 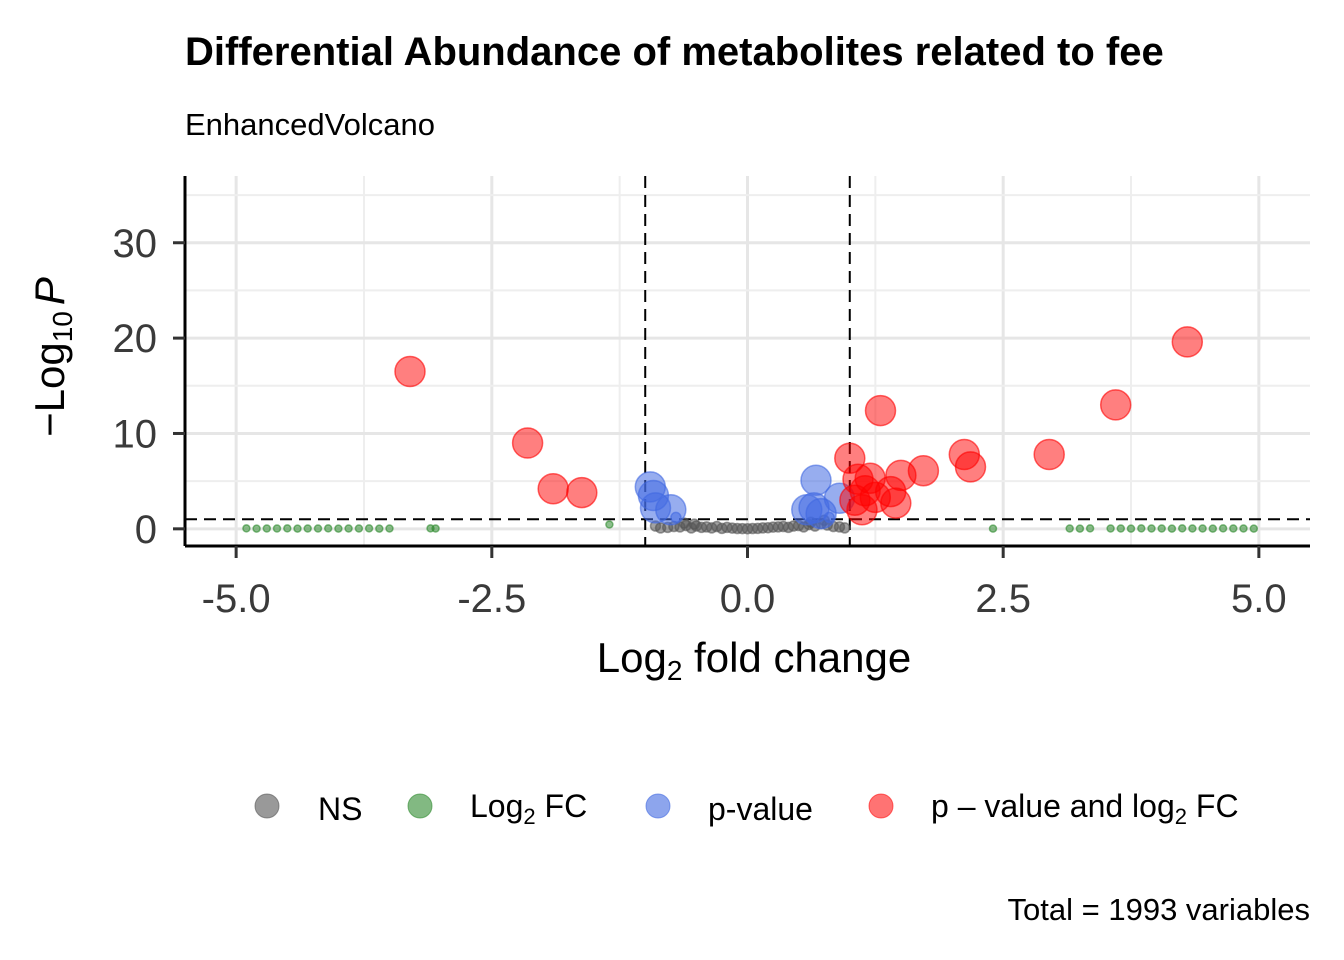 What do you see at coordinates (420, 806) in the screenshot?
I see `legend-swatch-log2fc` at bounding box center [420, 806].